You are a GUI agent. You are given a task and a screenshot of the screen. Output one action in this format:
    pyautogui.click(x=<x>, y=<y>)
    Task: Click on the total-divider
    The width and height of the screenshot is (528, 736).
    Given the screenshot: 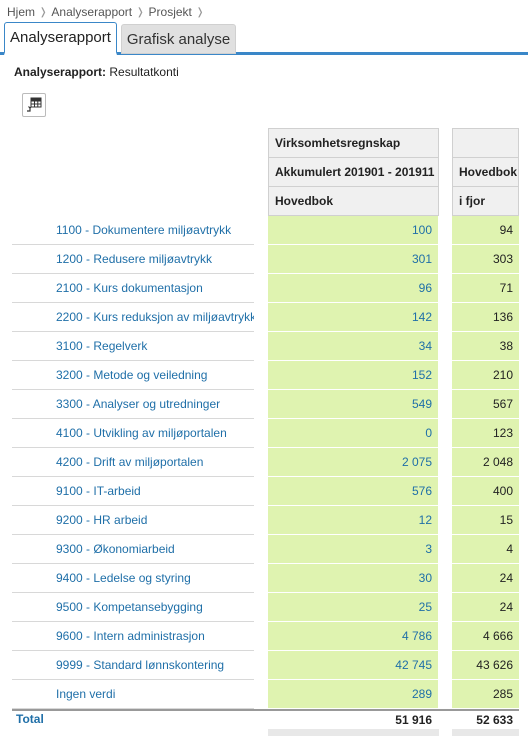 What is the action you would take?
    pyautogui.click(x=265, y=710)
    